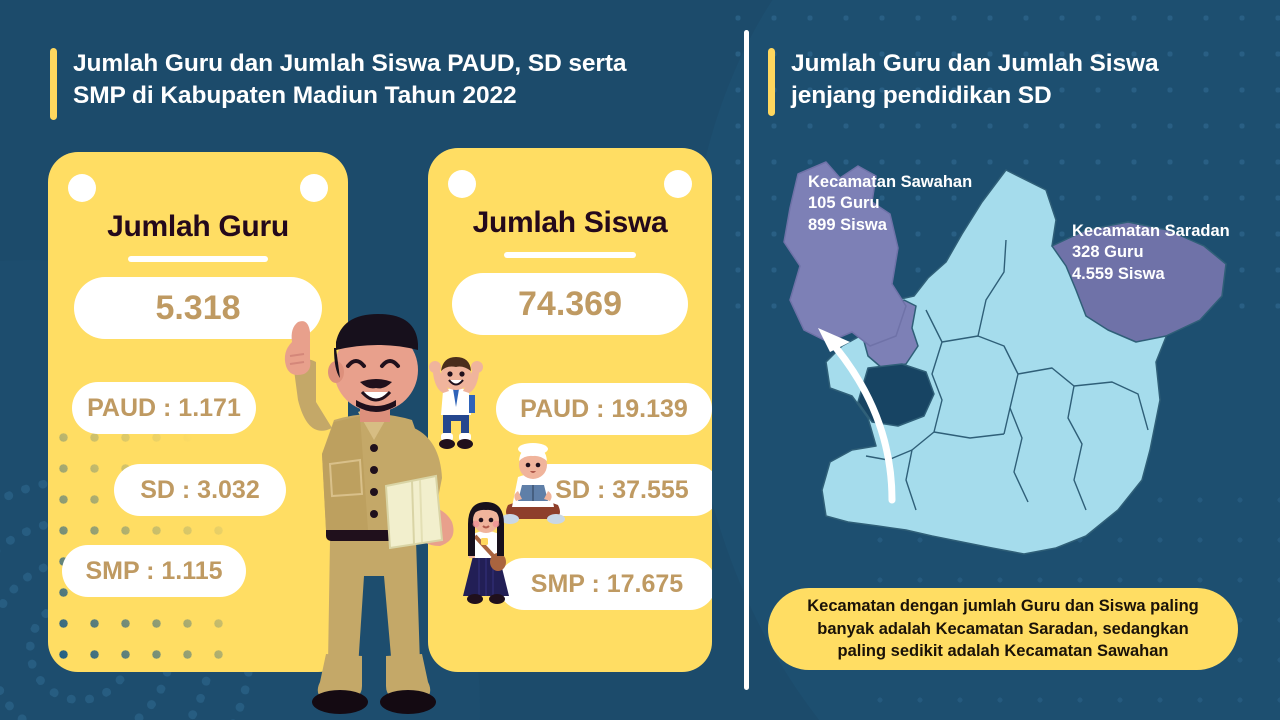 The height and width of the screenshot is (720, 1280). Describe the element at coordinates (164, 408) in the screenshot. I see `card-guru-row-paud: PAUD : 1.171` at that location.